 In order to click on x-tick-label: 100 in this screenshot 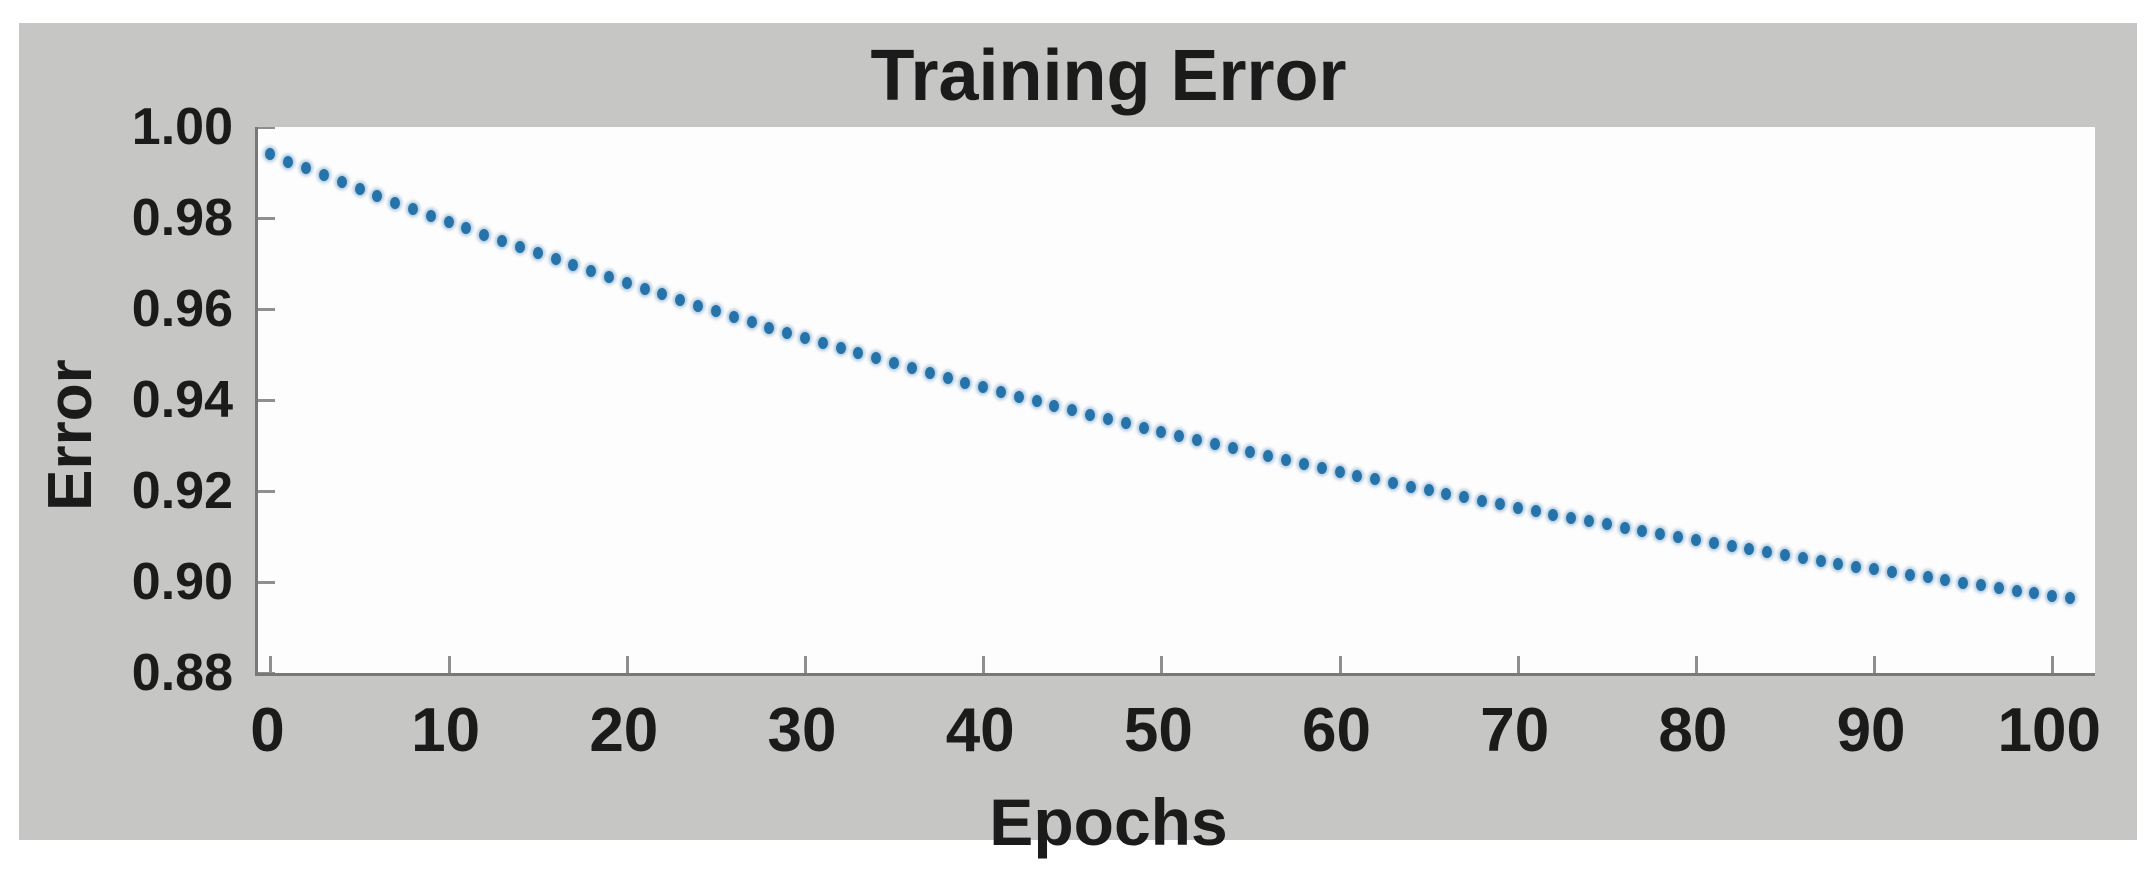, I will do `click(2049, 730)`.